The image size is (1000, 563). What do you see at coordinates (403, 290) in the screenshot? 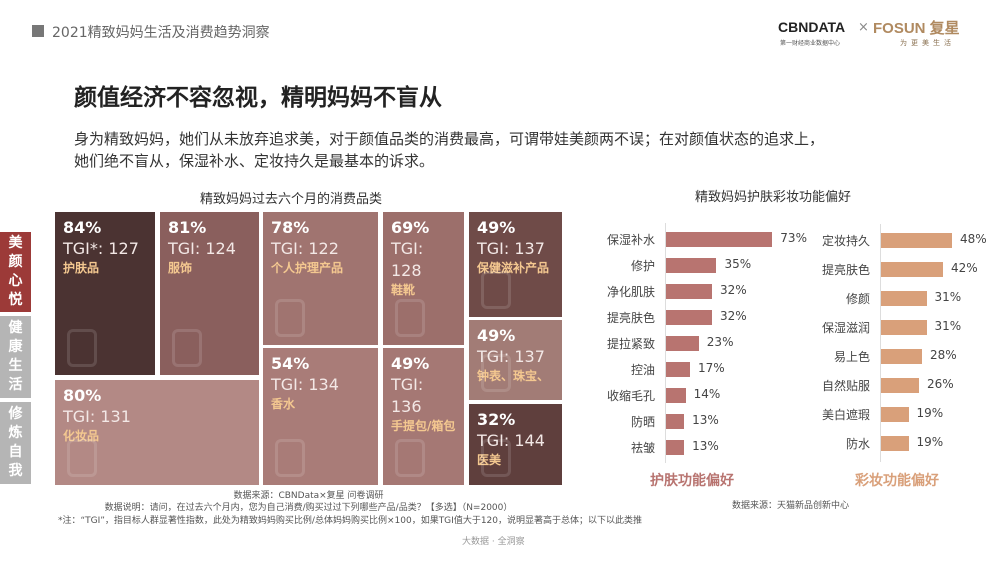
I see `tile-category: 鞋靴` at bounding box center [403, 290].